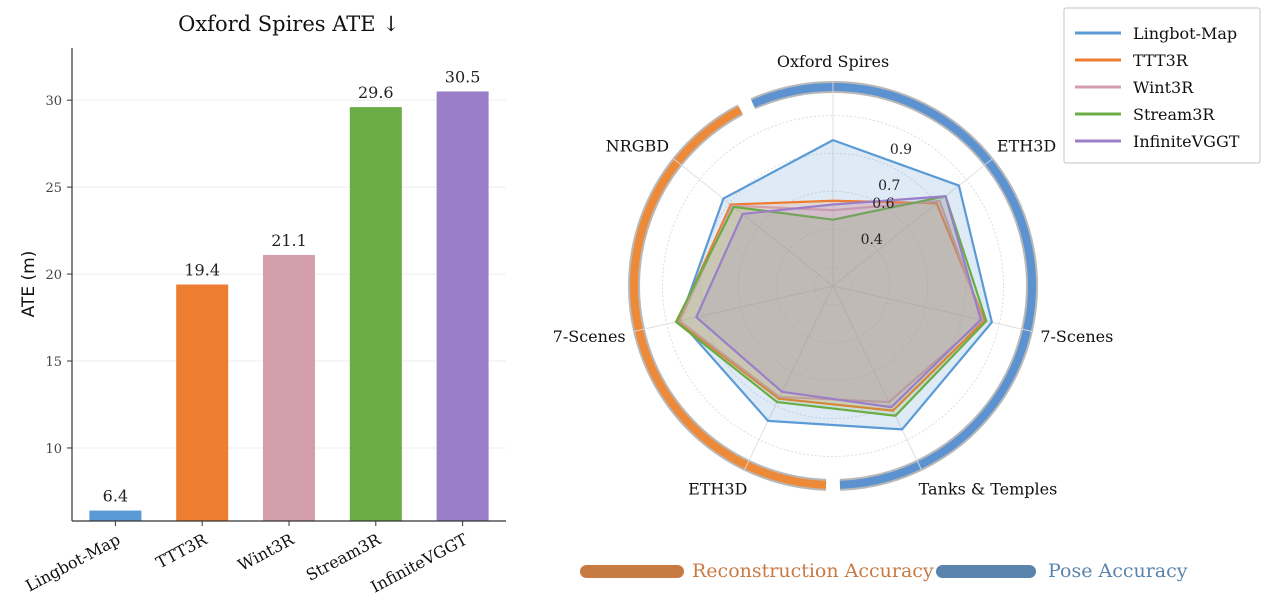 The height and width of the screenshot is (608, 1269). Describe the element at coordinates (637, 146) in the screenshot. I see `radar-axis-label: NRGBD` at that location.